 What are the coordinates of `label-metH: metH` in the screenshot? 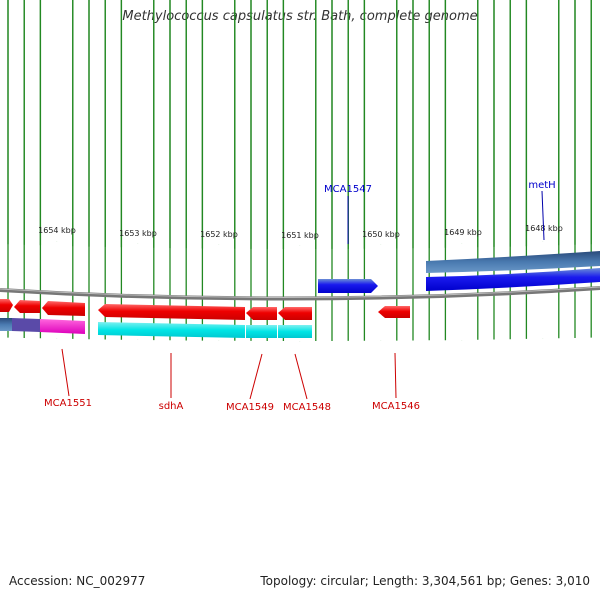 It's located at (541, 185).